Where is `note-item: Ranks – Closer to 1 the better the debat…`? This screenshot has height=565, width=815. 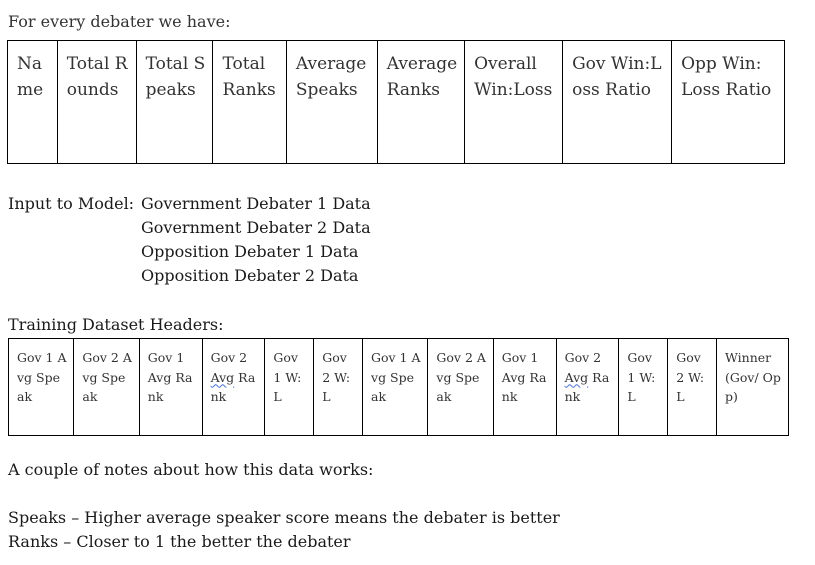 note-item: Ranks – Closer to 1 the better the debat… is located at coordinates (179, 541).